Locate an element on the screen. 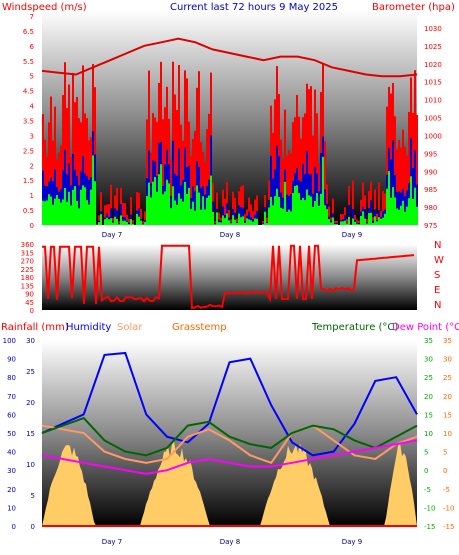 The image size is (459, 555). day-label: Day 7 is located at coordinates (112, 542).